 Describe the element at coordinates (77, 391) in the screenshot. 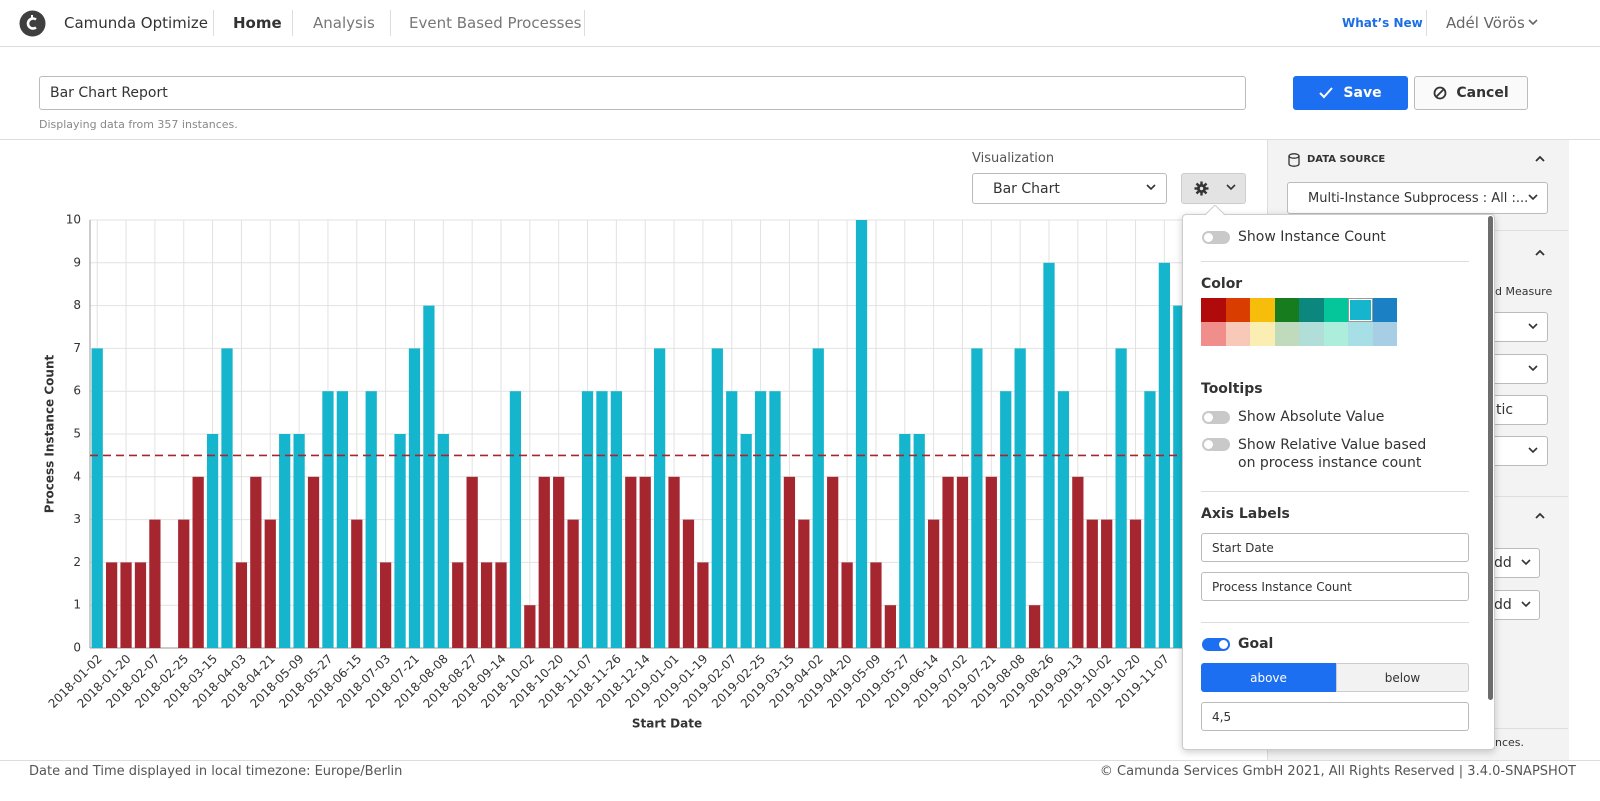

I see `y-tick-label: 6` at that location.